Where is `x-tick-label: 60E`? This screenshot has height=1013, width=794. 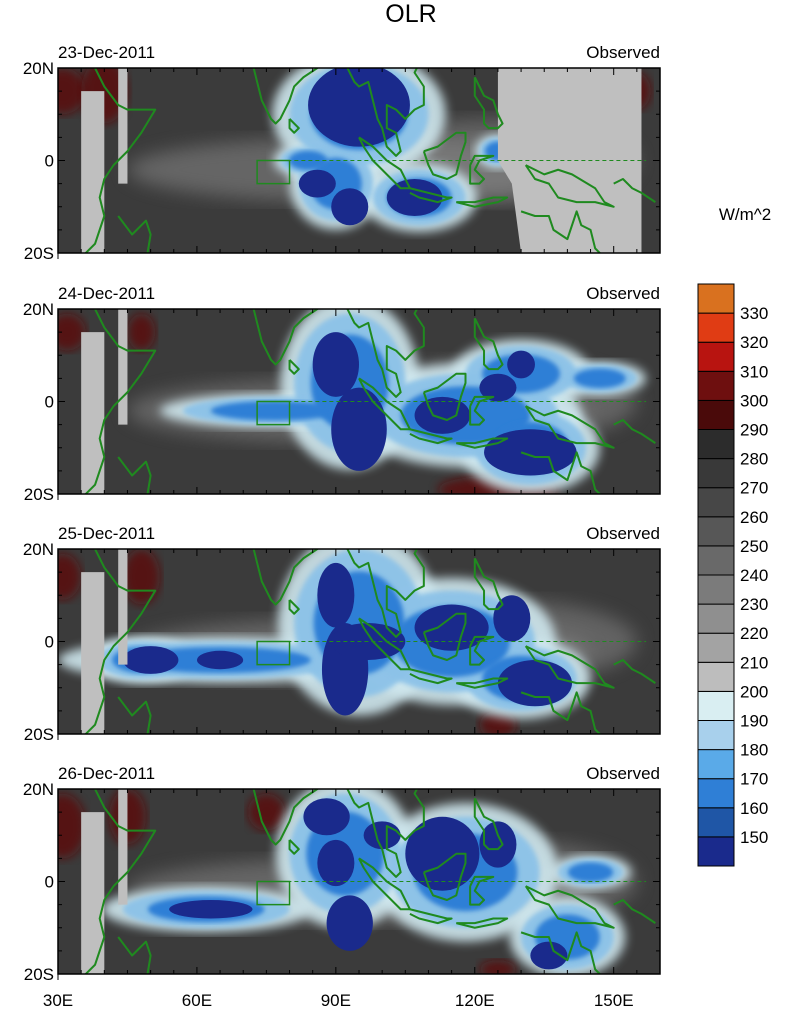
x-tick-label: 60E is located at coordinates (197, 1000).